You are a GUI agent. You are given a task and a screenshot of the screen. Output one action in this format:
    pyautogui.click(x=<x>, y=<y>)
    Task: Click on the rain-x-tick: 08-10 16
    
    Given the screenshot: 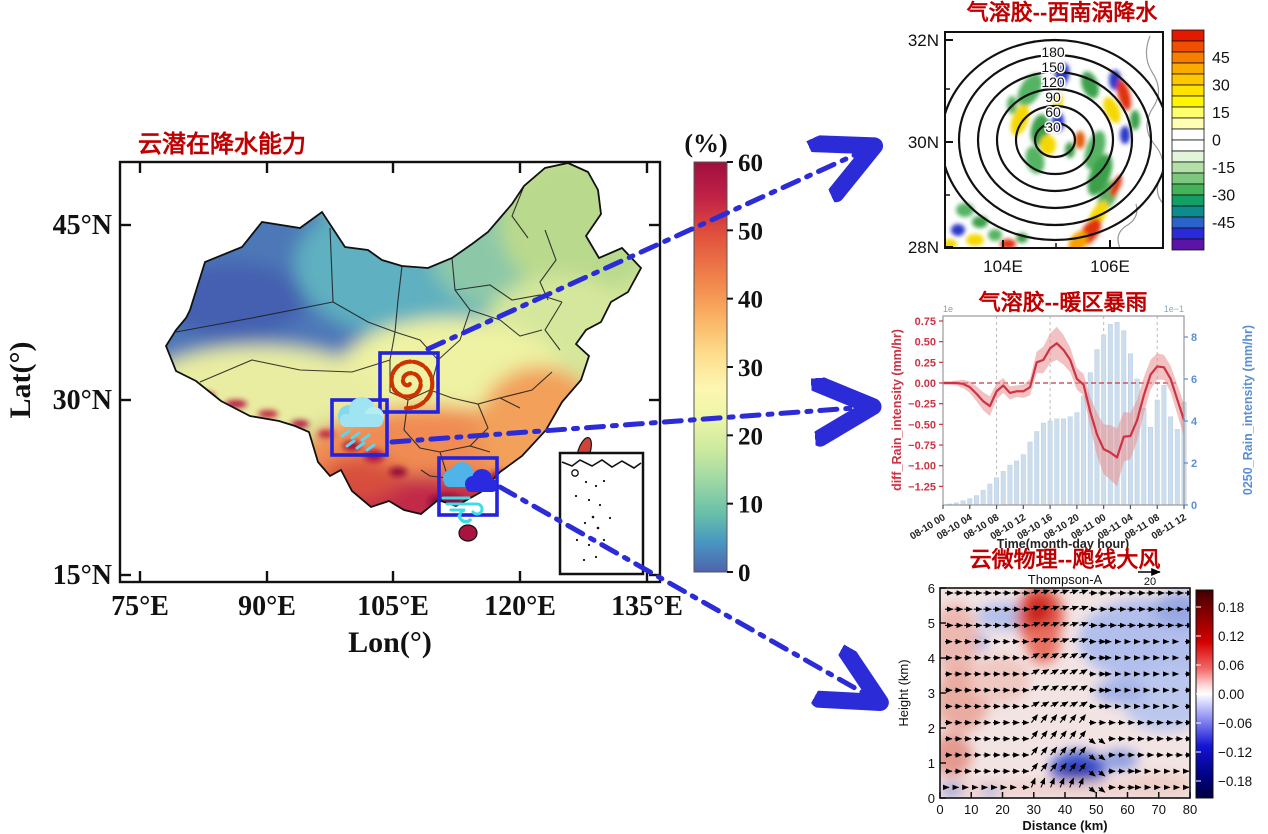 What is the action you would take?
    pyautogui.click(x=1035, y=527)
    